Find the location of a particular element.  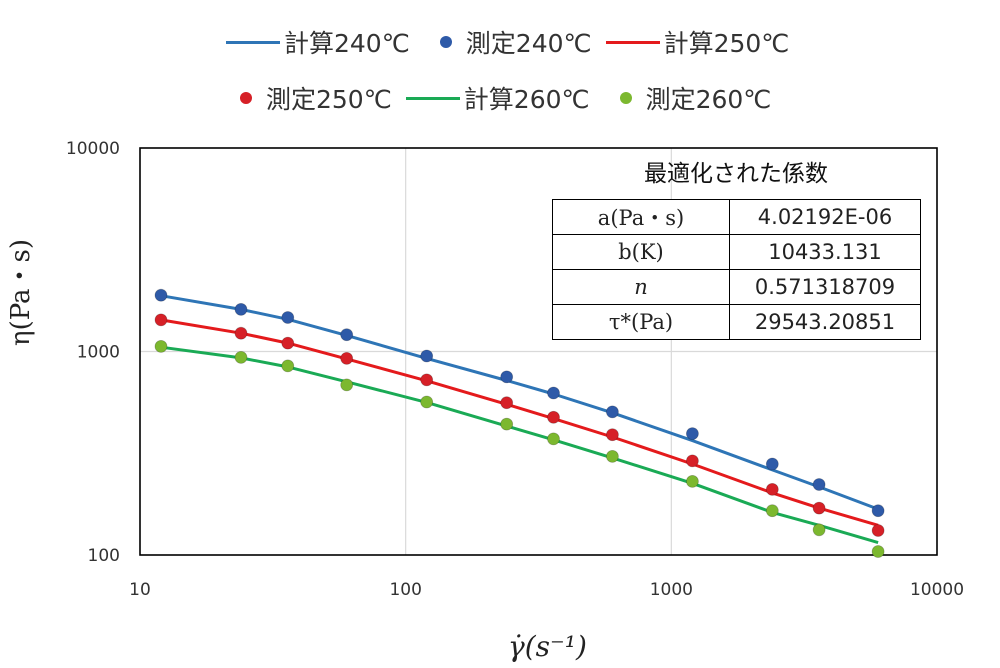

y-tick-label: 1000 is located at coordinates (98, 353).